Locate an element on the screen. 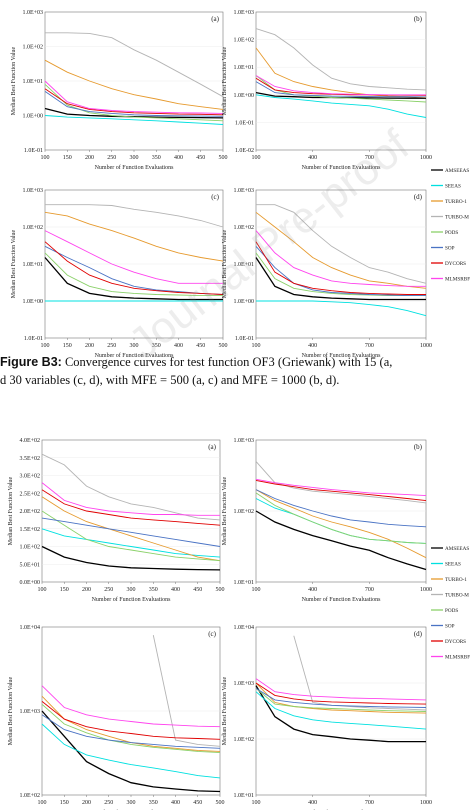 Image resolution: width=474 pixels, height=810 pixels. y-tick-label: 1.5E+02 is located at coordinates (29, 530).